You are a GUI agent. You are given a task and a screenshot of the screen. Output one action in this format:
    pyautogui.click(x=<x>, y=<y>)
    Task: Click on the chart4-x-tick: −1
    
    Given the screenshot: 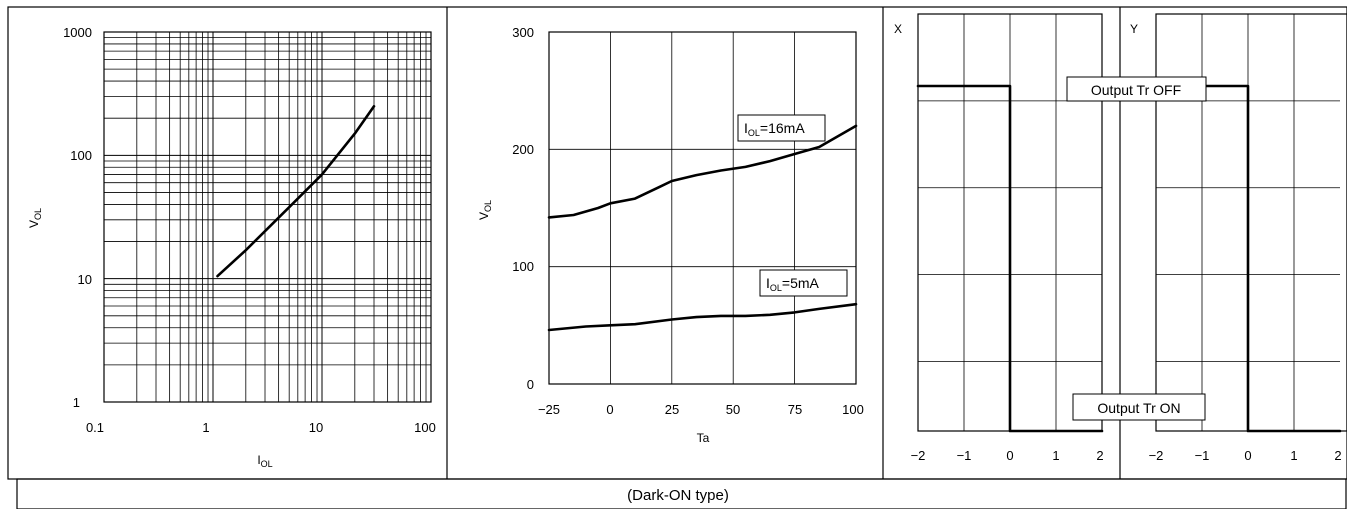 What is the action you would take?
    pyautogui.click(x=1202, y=455)
    